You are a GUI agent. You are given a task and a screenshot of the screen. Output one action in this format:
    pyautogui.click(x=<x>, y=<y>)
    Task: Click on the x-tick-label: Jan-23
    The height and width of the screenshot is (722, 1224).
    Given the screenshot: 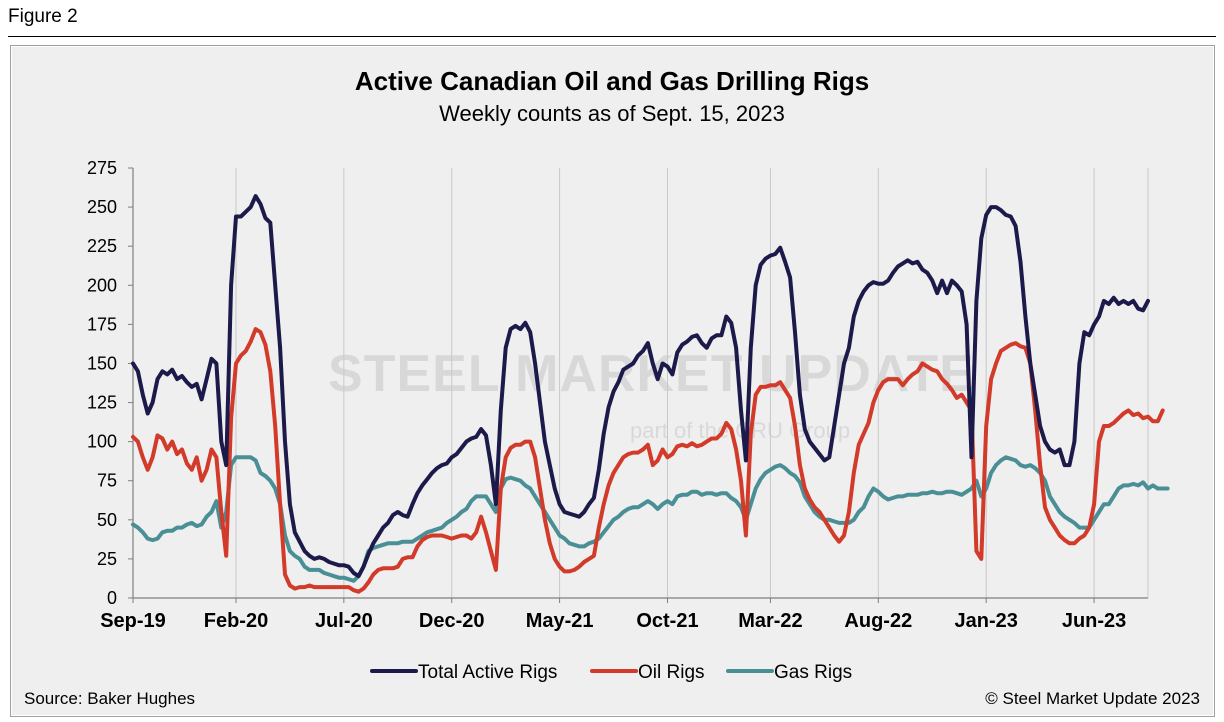 What is the action you would take?
    pyautogui.click(x=986, y=621)
    